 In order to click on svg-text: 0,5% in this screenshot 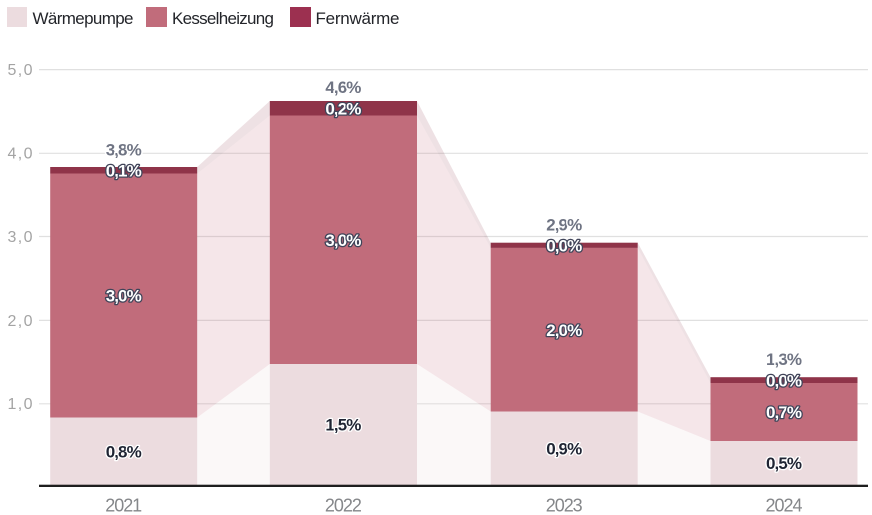, I will do `click(784, 463)`.